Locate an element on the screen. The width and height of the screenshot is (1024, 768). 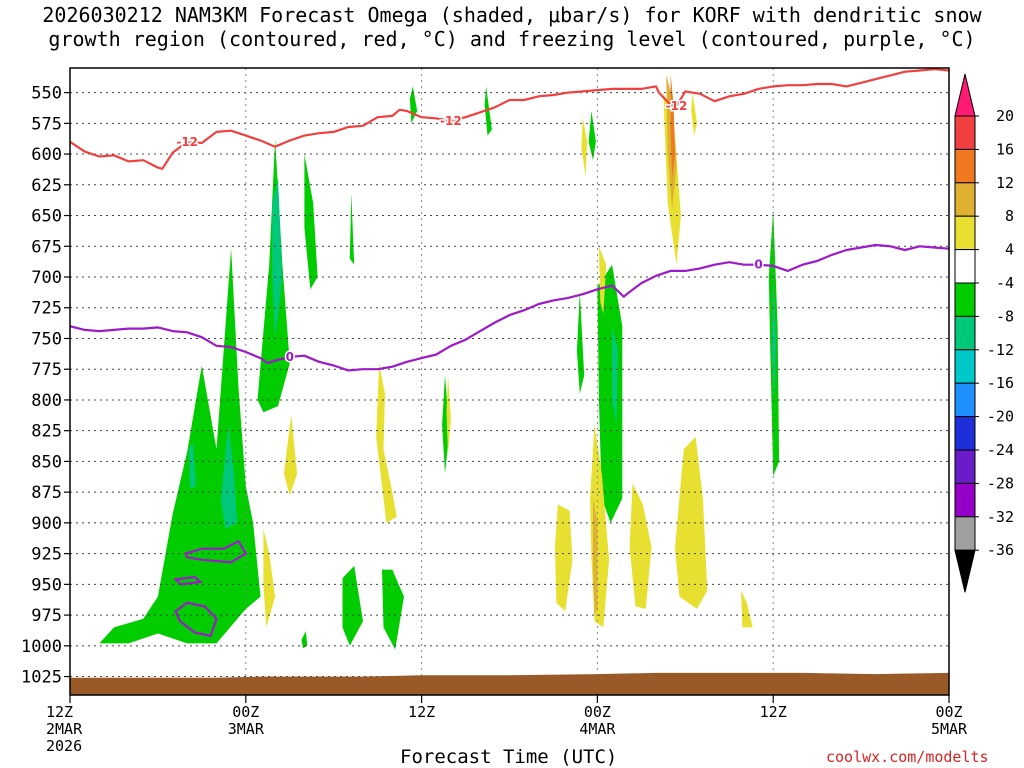
colorbar: 20 16 12 8 4 -4 -8 -12 -16 -20 -24 -28 -32 -36 is located at coordinates (984, 333).